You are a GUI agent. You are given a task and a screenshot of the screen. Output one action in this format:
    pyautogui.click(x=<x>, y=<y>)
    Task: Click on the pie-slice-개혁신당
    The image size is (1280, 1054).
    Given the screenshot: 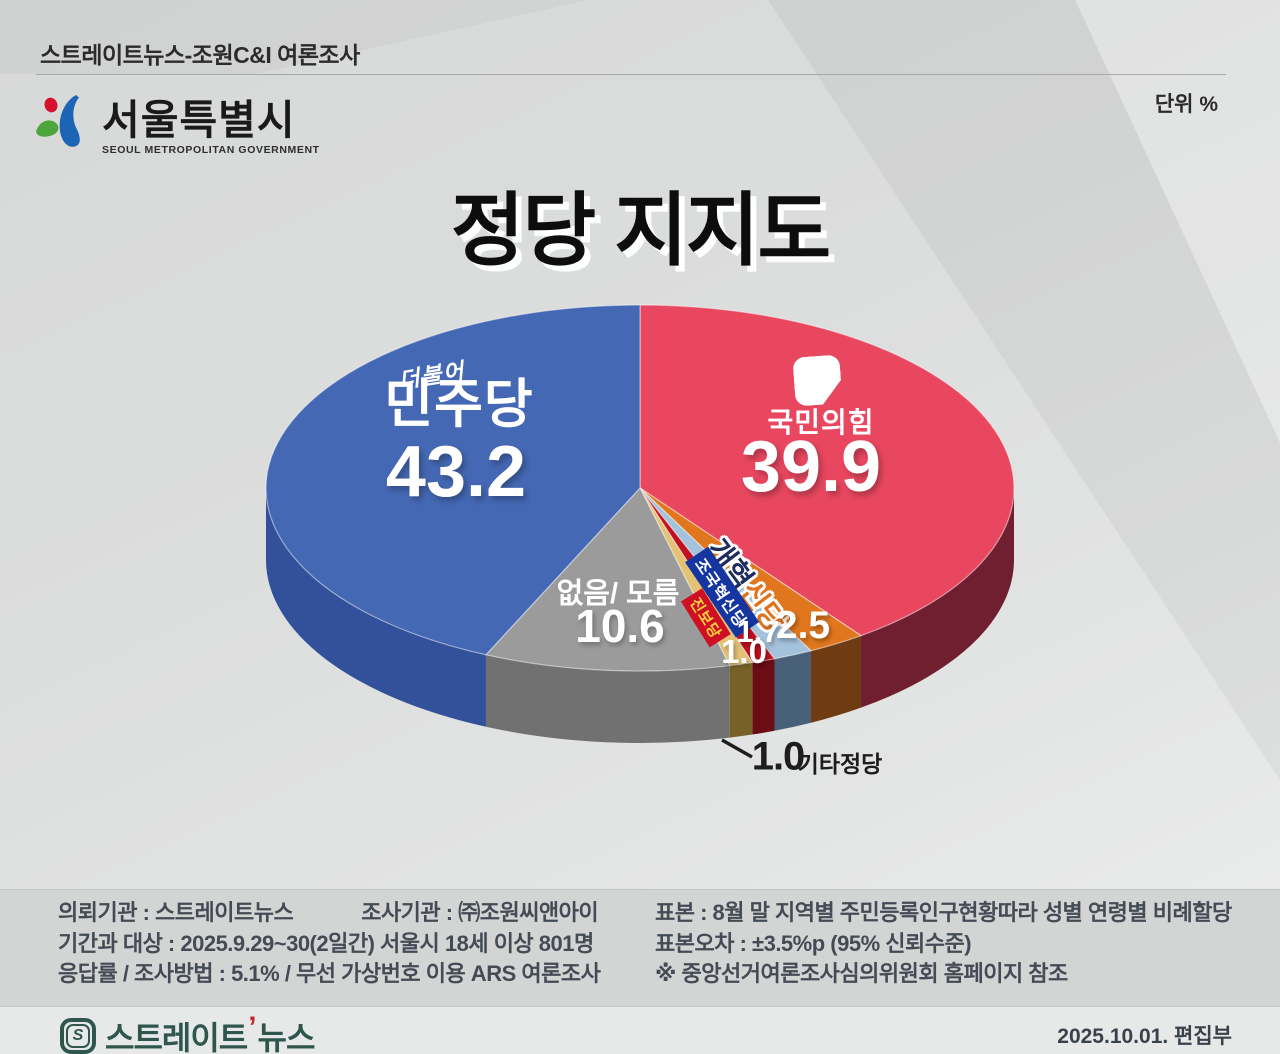 What is the action you would take?
    pyautogui.click(x=751, y=569)
    